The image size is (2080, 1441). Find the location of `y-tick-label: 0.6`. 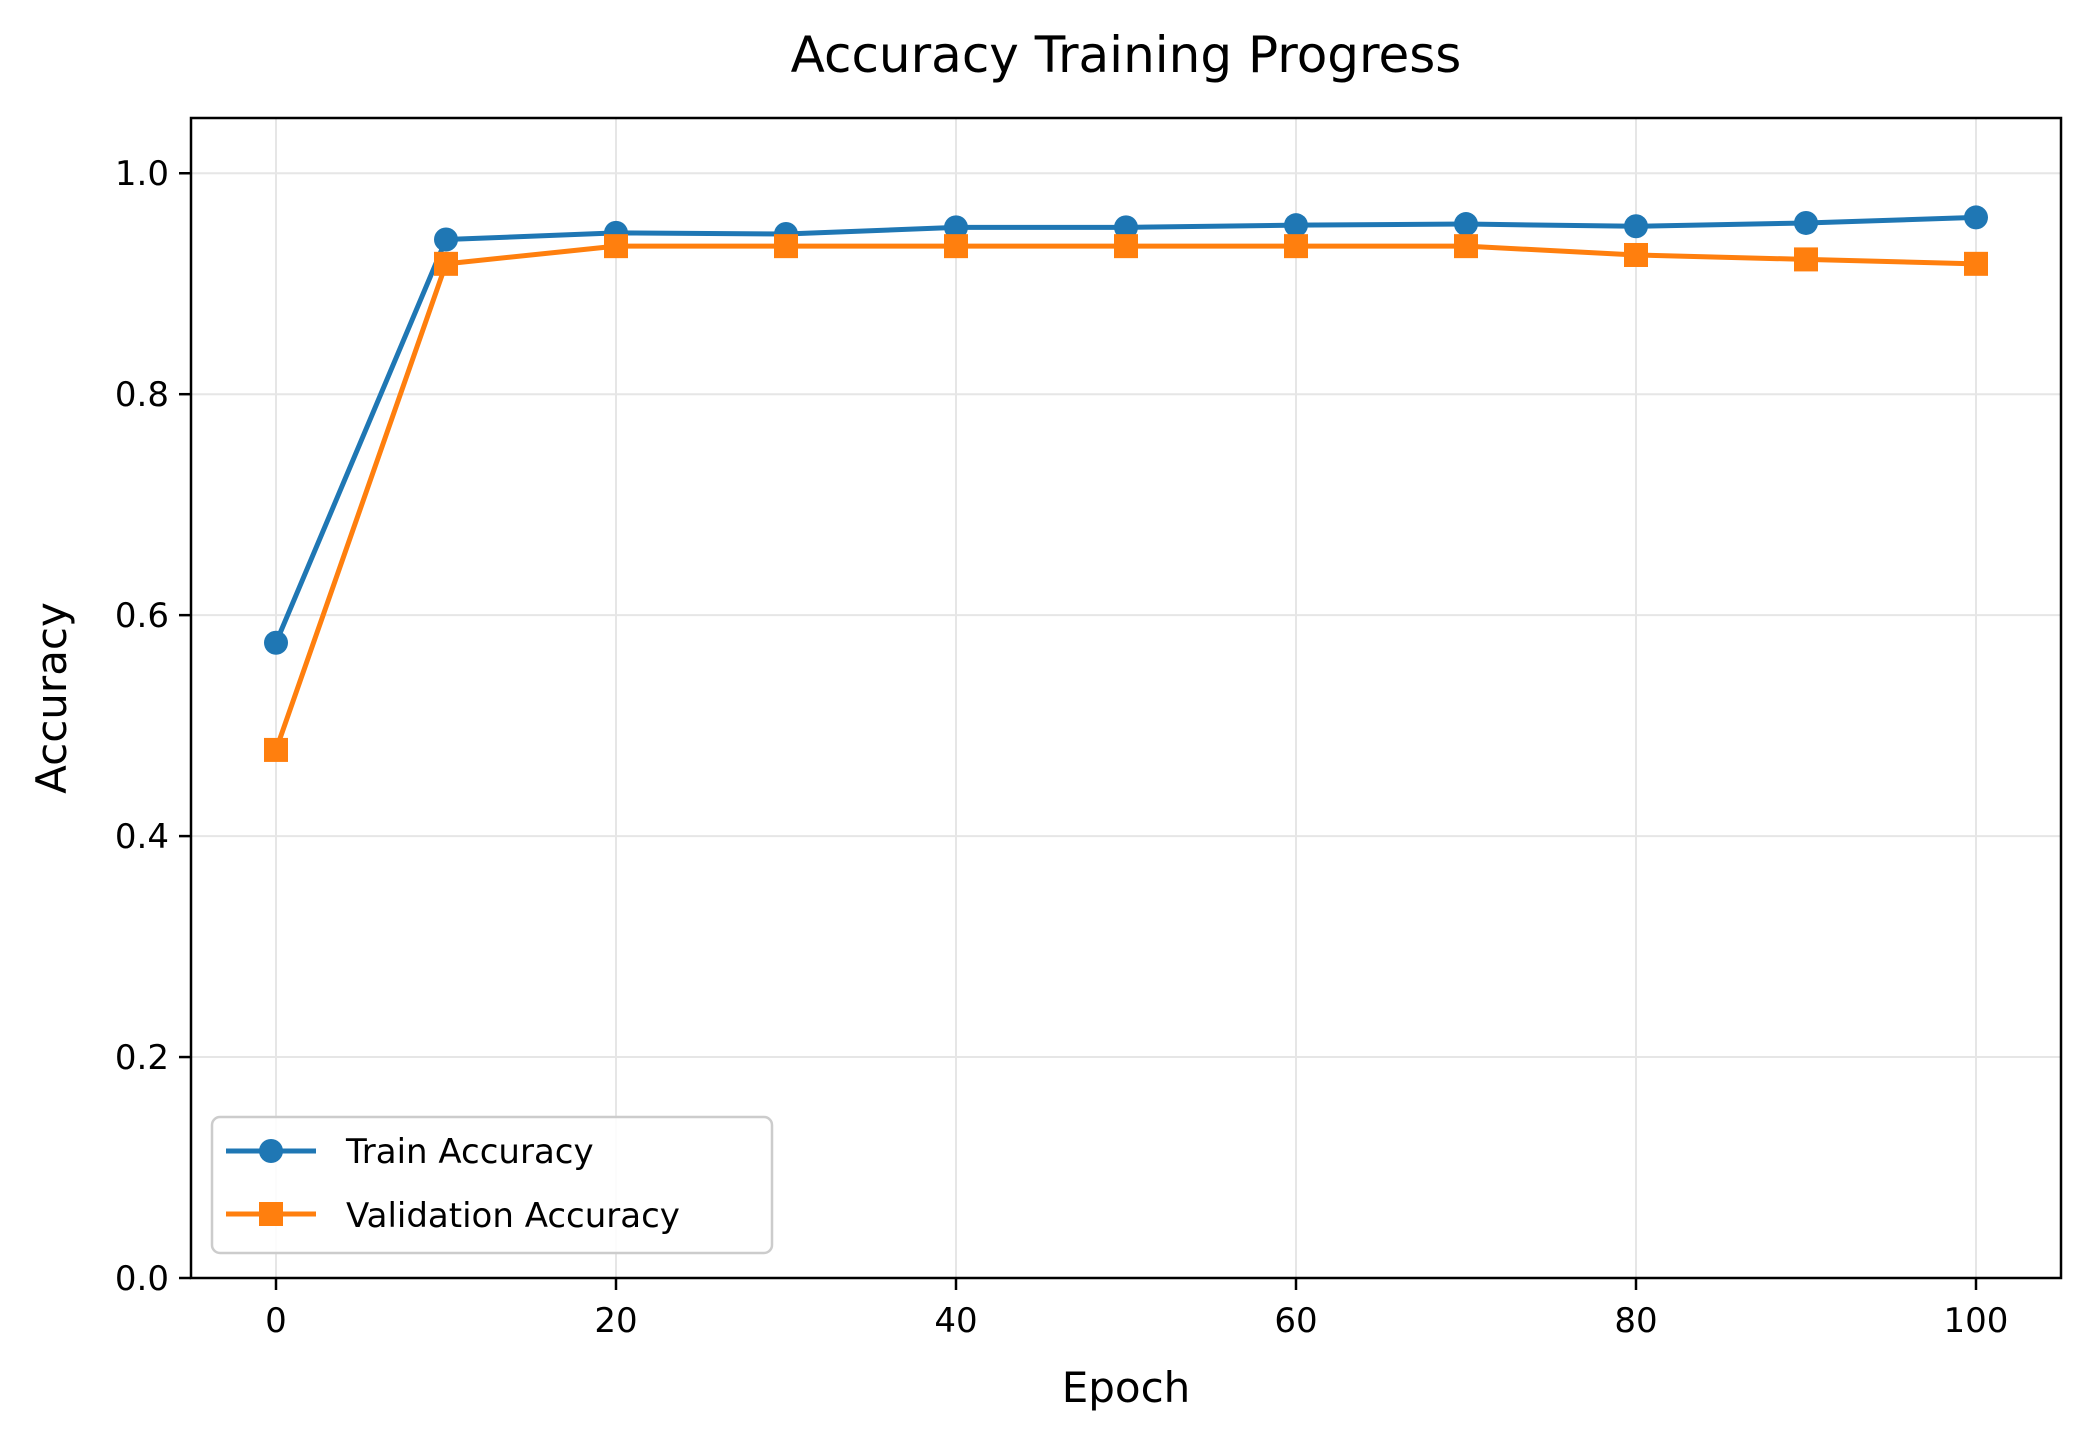

y-tick-label: 0.6 is located at coordinates (142, 616).